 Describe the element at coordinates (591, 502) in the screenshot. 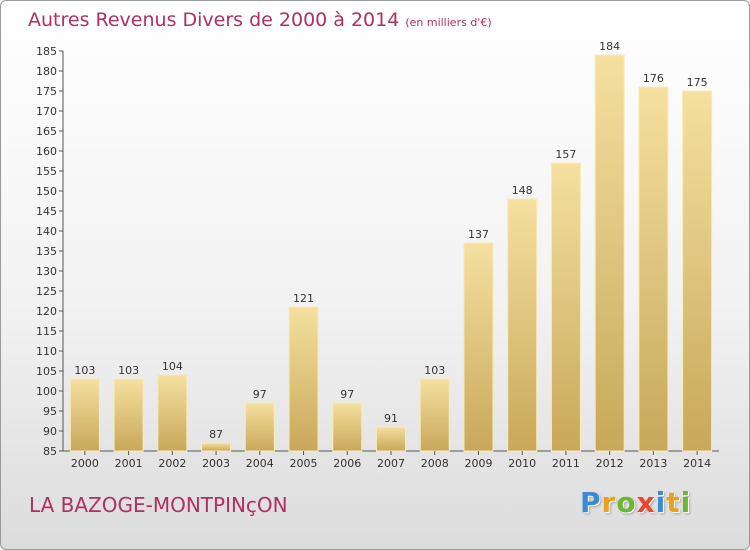

I see `logo-letter: P` at that location.